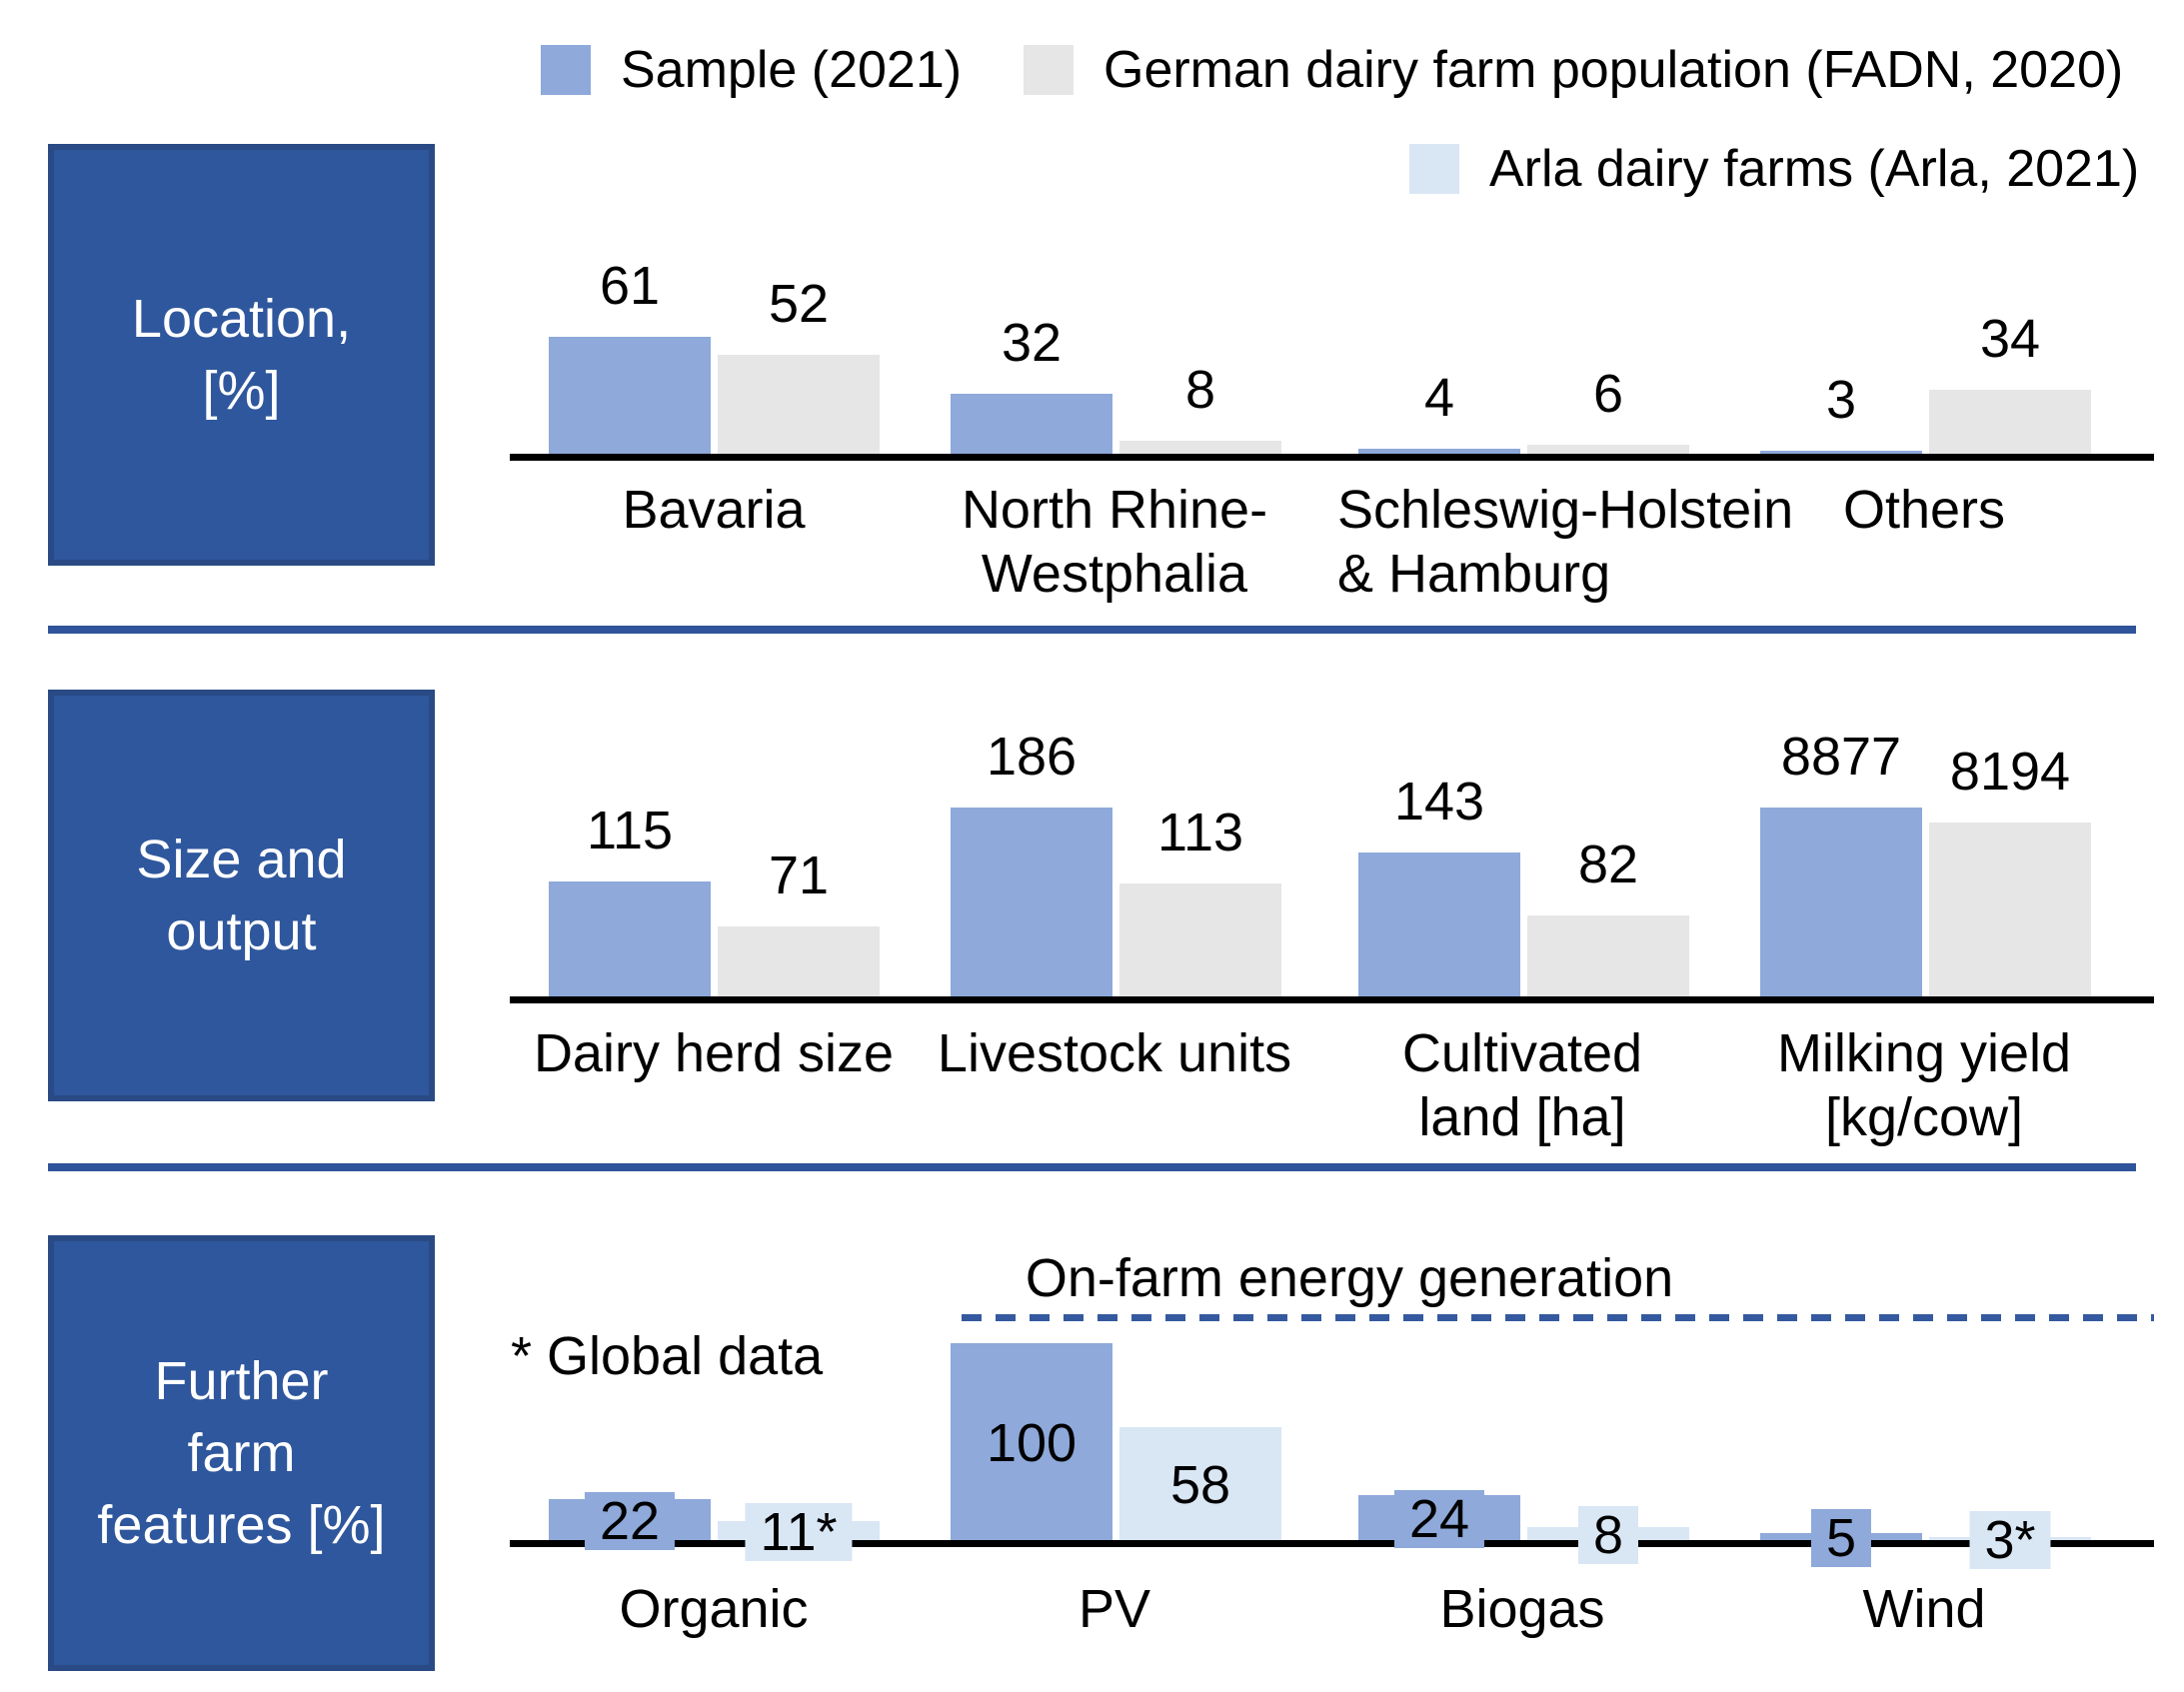 The image size is (2184, 1692). Describe the element at coordinates (1565, 542) in the screenshot. I see `category-label: Schleswig-Holstein & Hamburg` at that location.